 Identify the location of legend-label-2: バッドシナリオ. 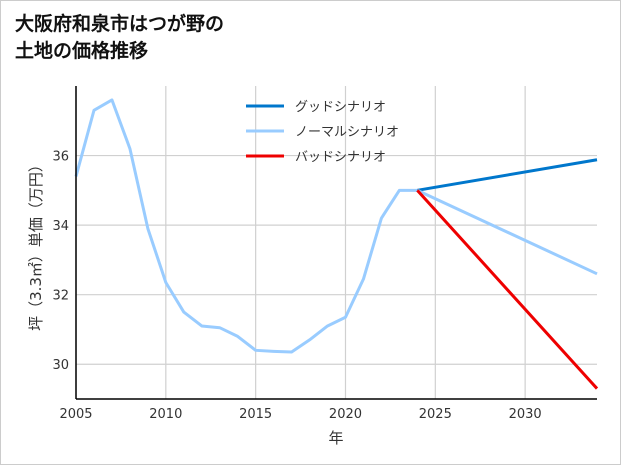
(340, 157).